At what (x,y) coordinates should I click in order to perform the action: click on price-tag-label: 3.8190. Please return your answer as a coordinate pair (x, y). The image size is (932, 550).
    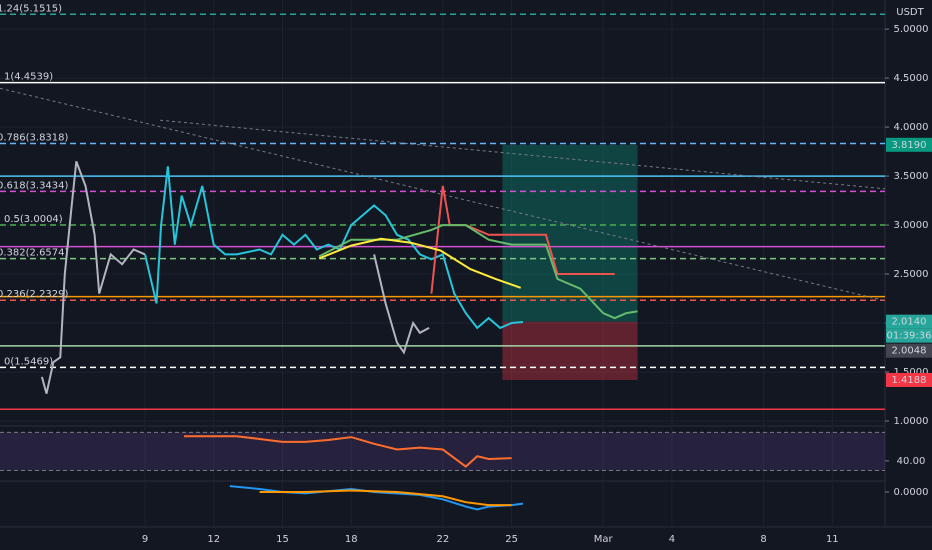
    Looking at the image, I should click on (909, 145).